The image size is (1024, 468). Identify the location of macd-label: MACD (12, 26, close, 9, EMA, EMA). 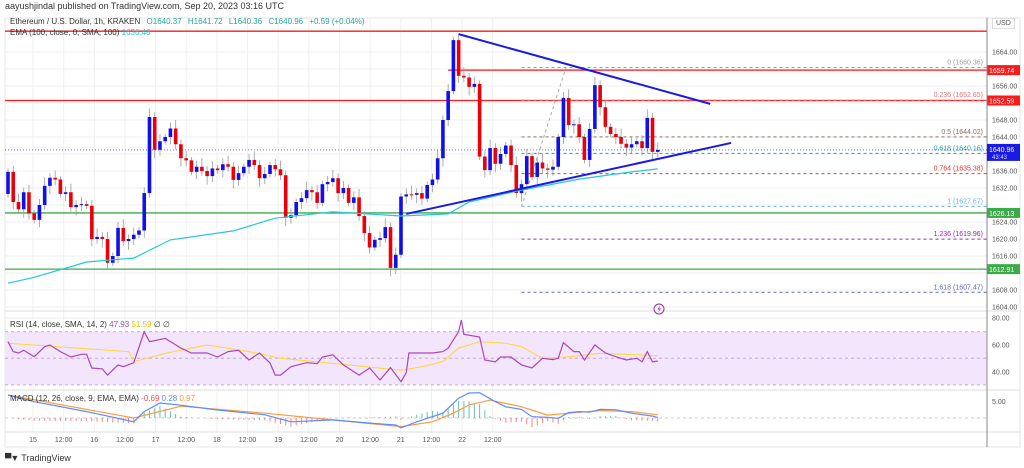
(74, 398).